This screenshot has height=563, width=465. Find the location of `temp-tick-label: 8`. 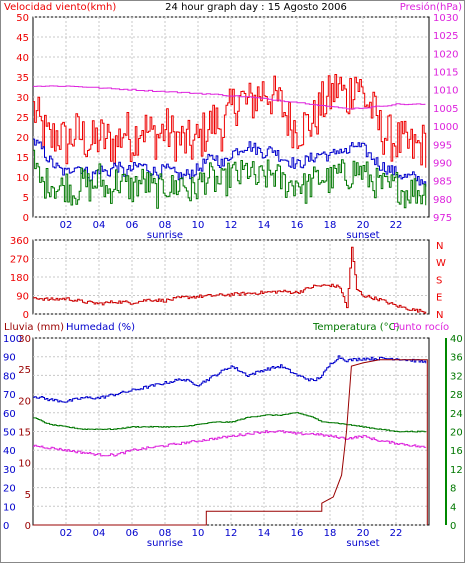

temp-tick-label: 8 is located at coordinates (453, 489).